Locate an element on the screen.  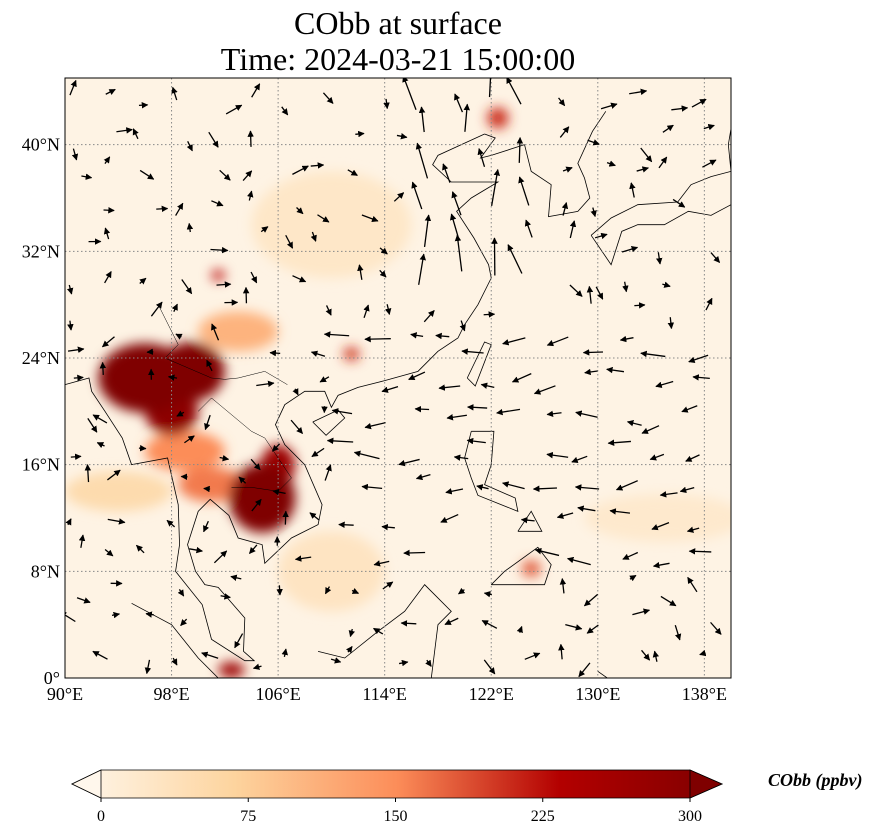
lat-tick-label: 16°N is located at coordinates (41, 465).